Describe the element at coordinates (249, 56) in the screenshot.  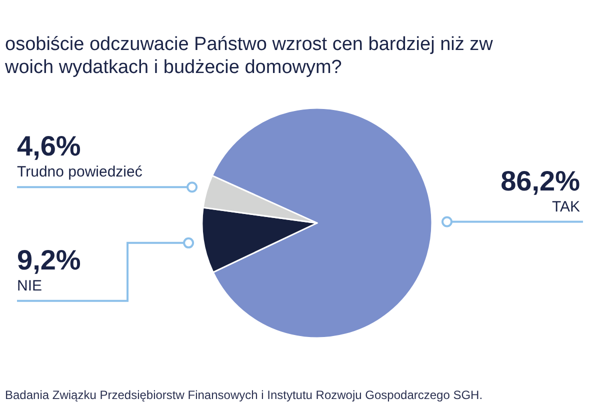
I see `chart-title: osobiście odczuwacie Państwo wzrost cen bardziej niż zw woich wydatkach i budżecie domowym?` at that location.